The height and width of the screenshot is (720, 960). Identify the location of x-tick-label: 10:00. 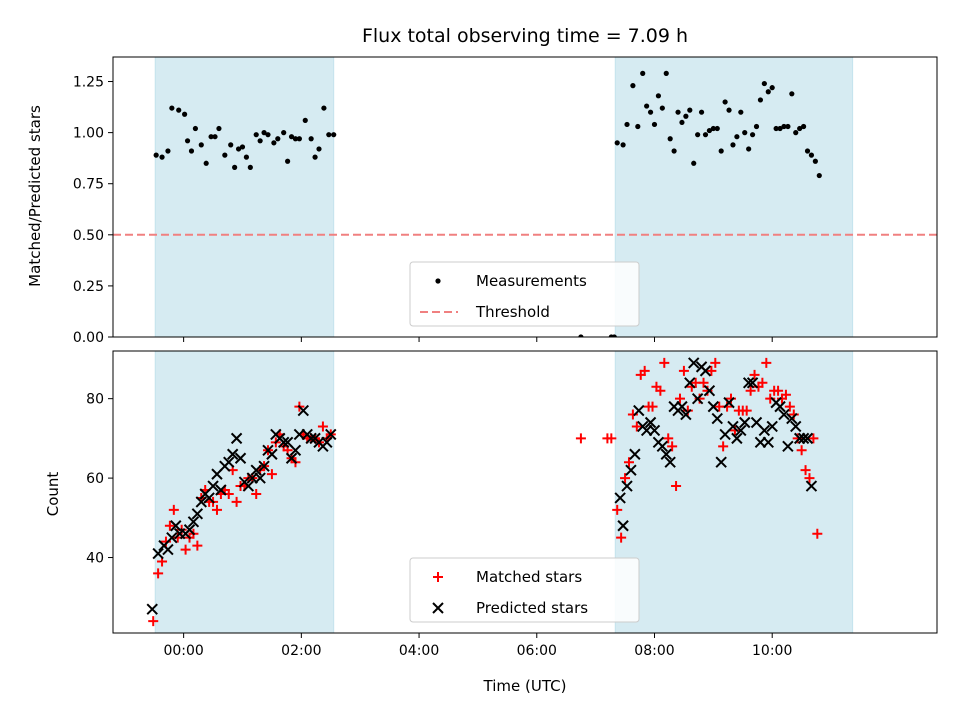
(772, 651).